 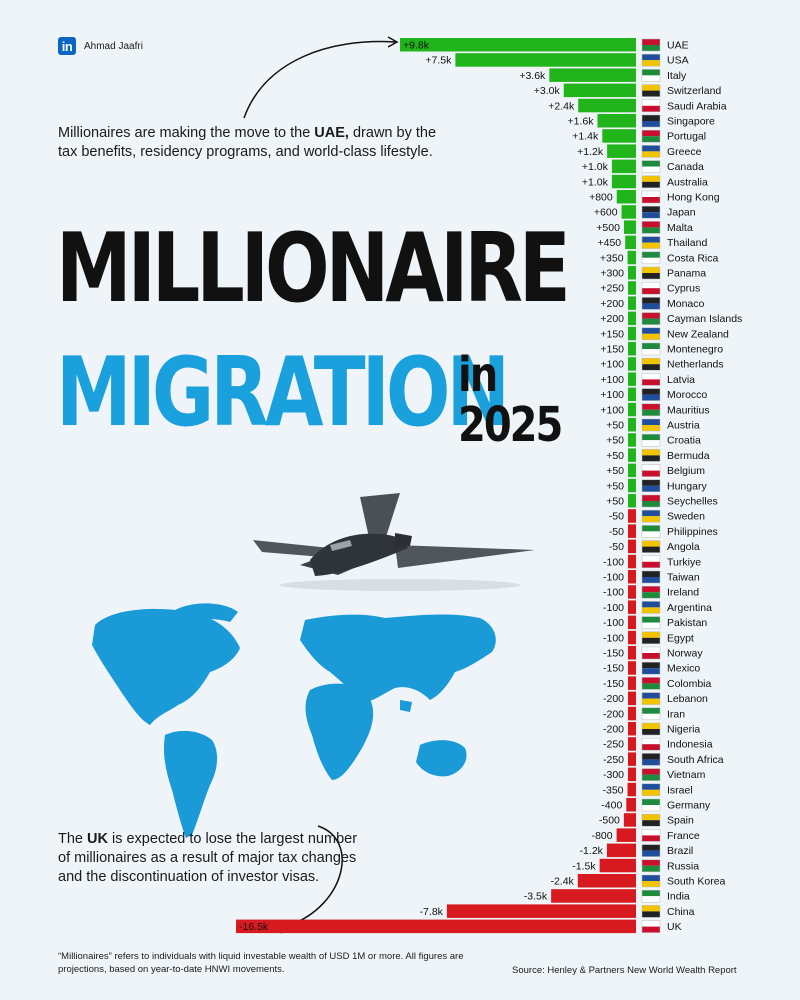 What do you see at coordinates (631, 805) in the screenshot?
I see `bar-germany` at bounding box center [631, 805].